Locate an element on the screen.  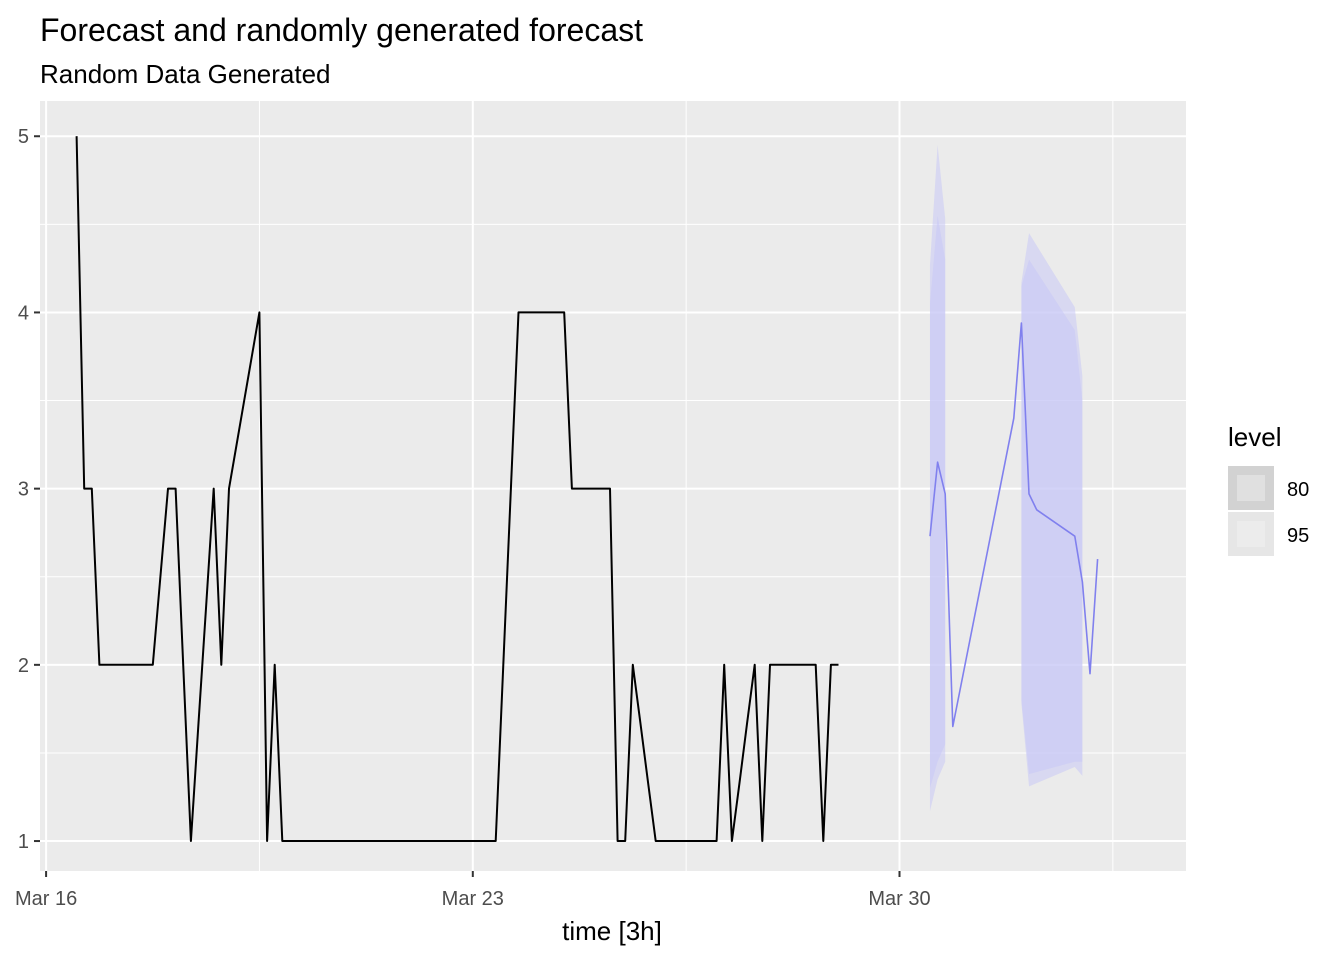
x-tick-label-0: Mar 16 is located at coordinates (46, 899).